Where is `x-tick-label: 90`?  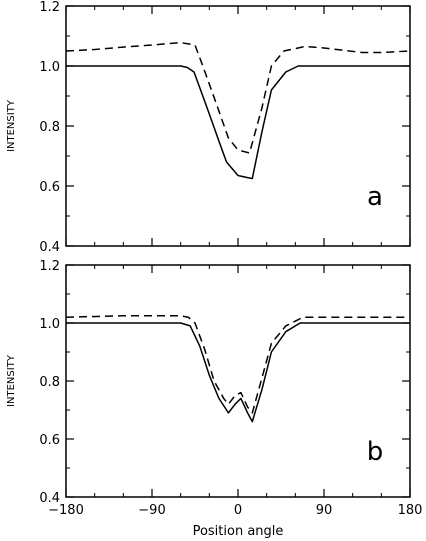 x-tick-label: 90 is located at coordinates (324, 510).